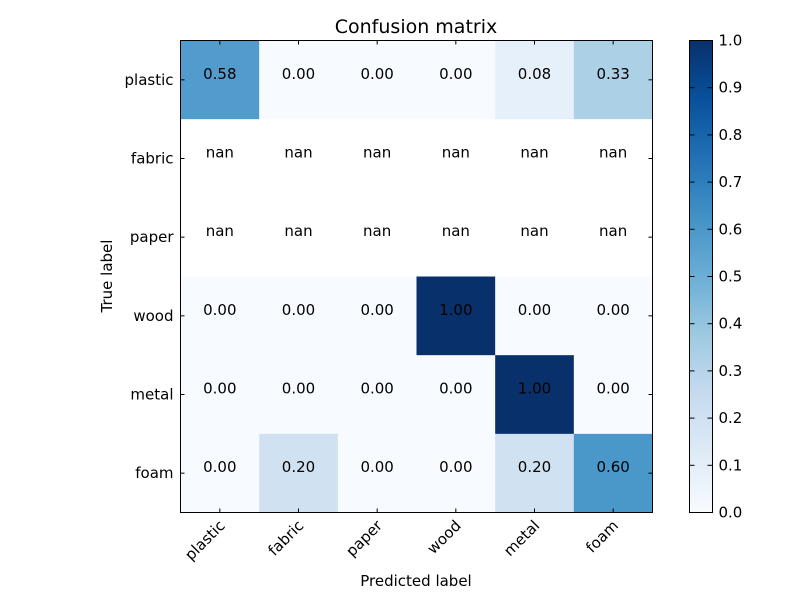 The height and width of the screenshot is (612, 812). I want to click on x-tick-label: plastic, so click(204, 540).